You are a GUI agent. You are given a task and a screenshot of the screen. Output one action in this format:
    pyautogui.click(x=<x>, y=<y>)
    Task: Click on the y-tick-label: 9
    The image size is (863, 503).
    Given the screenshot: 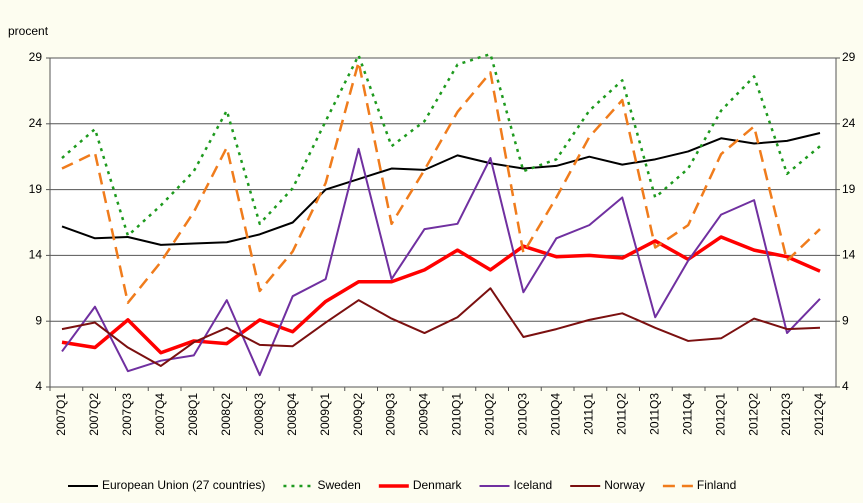 What is the action you would take?
    pyautogui.click(x=38, y=320)
    